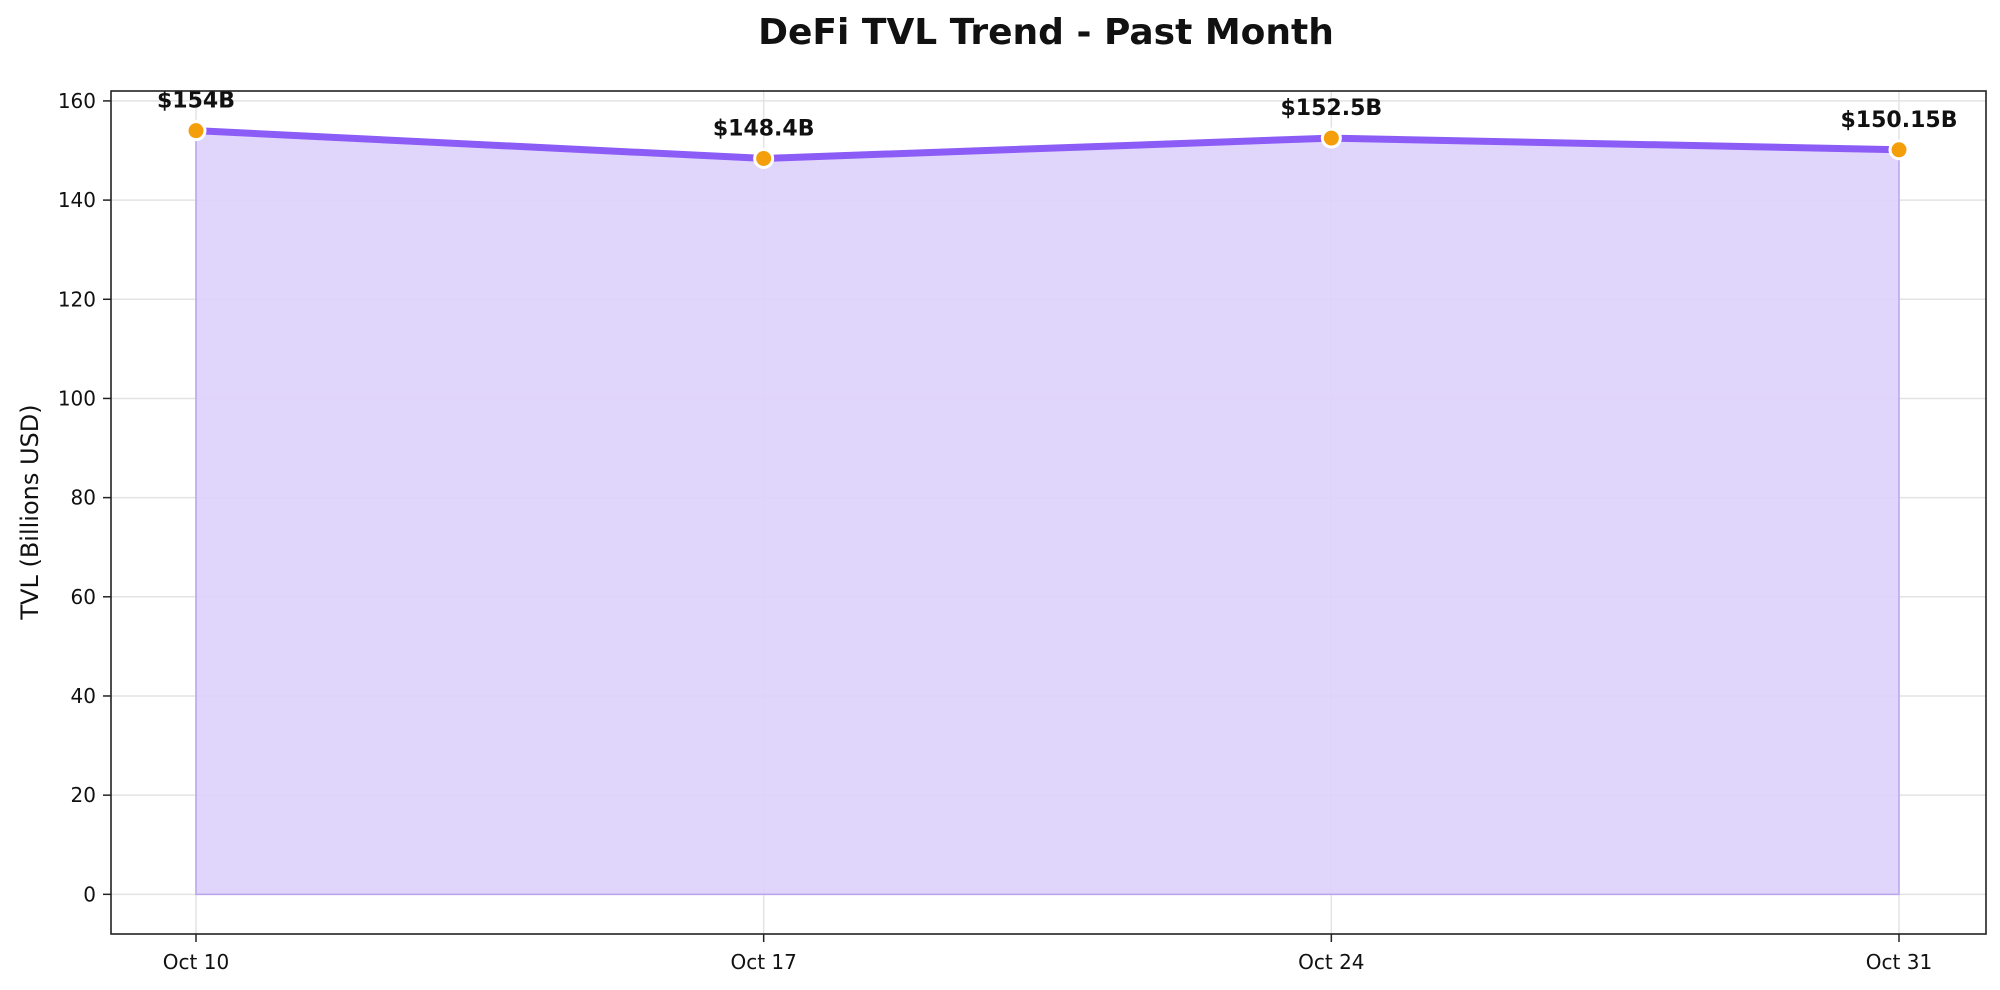 The height and width of the screenshot is (990, 2000). I want to click on y-tick-label: 100, so click(77, 398).